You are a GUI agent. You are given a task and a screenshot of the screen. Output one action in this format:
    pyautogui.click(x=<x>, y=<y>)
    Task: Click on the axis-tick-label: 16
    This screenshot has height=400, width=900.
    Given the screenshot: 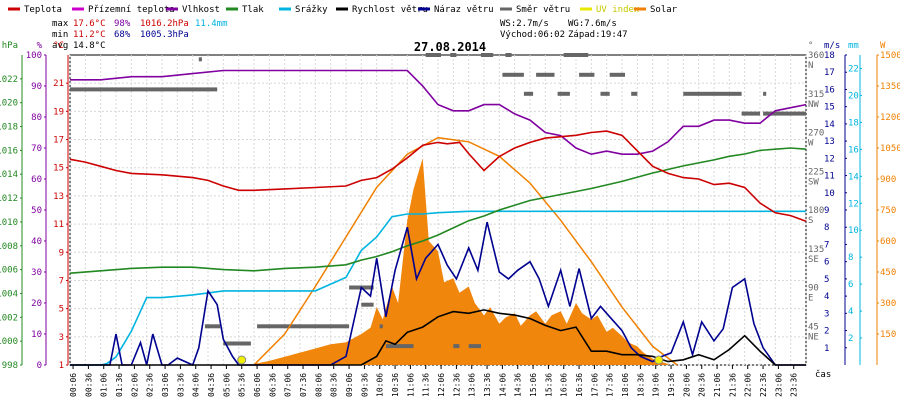 What is the action you would take?
    pyautogui.click(x=853, y=150)
    